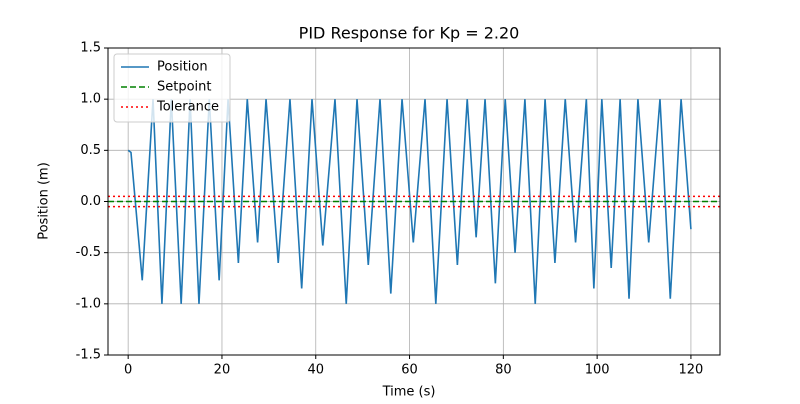 The width and height of the screenshot is (800, 404). What do you see at coordinates (88, 303) in the screenshot?
I see `y-tick-label: -1.0` at bounding box center [88, 303].